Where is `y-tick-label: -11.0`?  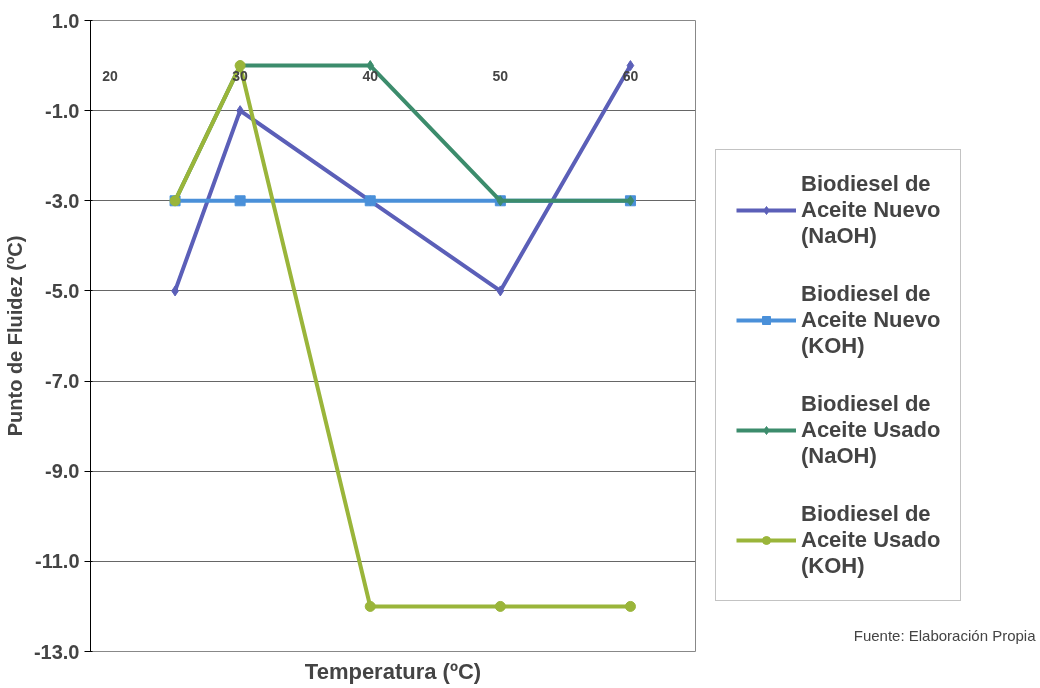 y-tick-label: -11.0 is located at coordinates (57, 561).